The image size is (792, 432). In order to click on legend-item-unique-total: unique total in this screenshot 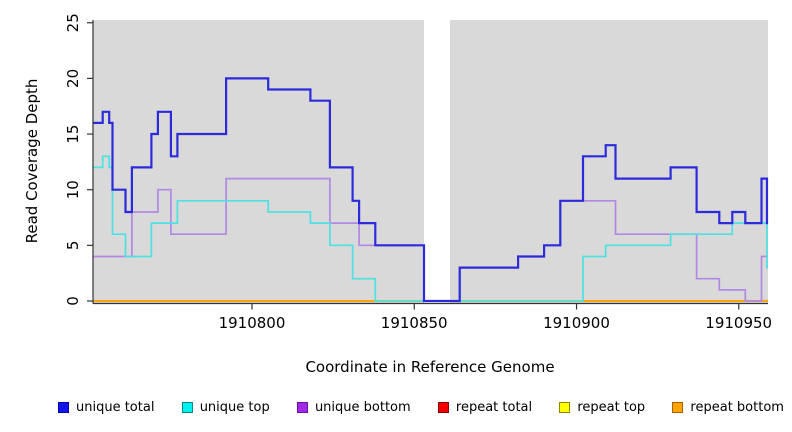, I will do `click(106, 407)`.